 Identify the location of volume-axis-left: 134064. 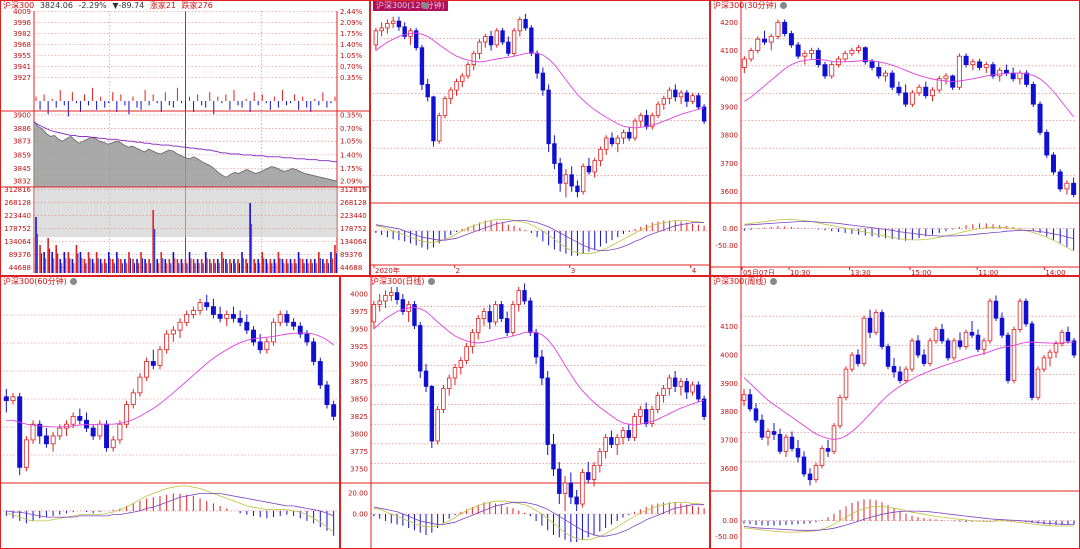
(17, 242).